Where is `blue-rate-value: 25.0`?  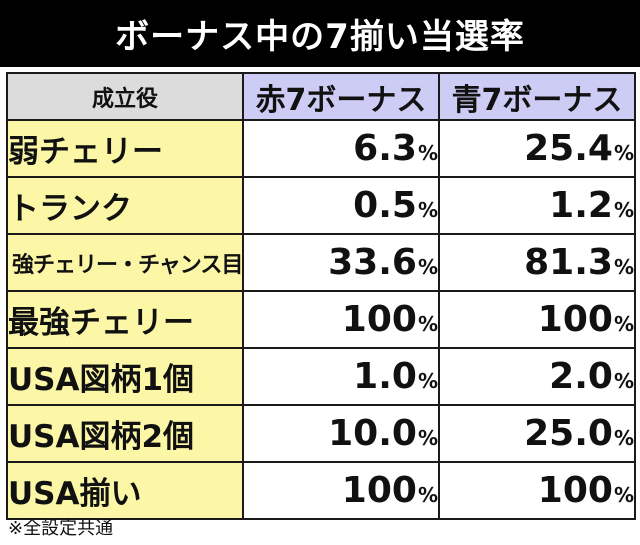 blue-rate-value: 25.0 is located at coordinates (568, 433).